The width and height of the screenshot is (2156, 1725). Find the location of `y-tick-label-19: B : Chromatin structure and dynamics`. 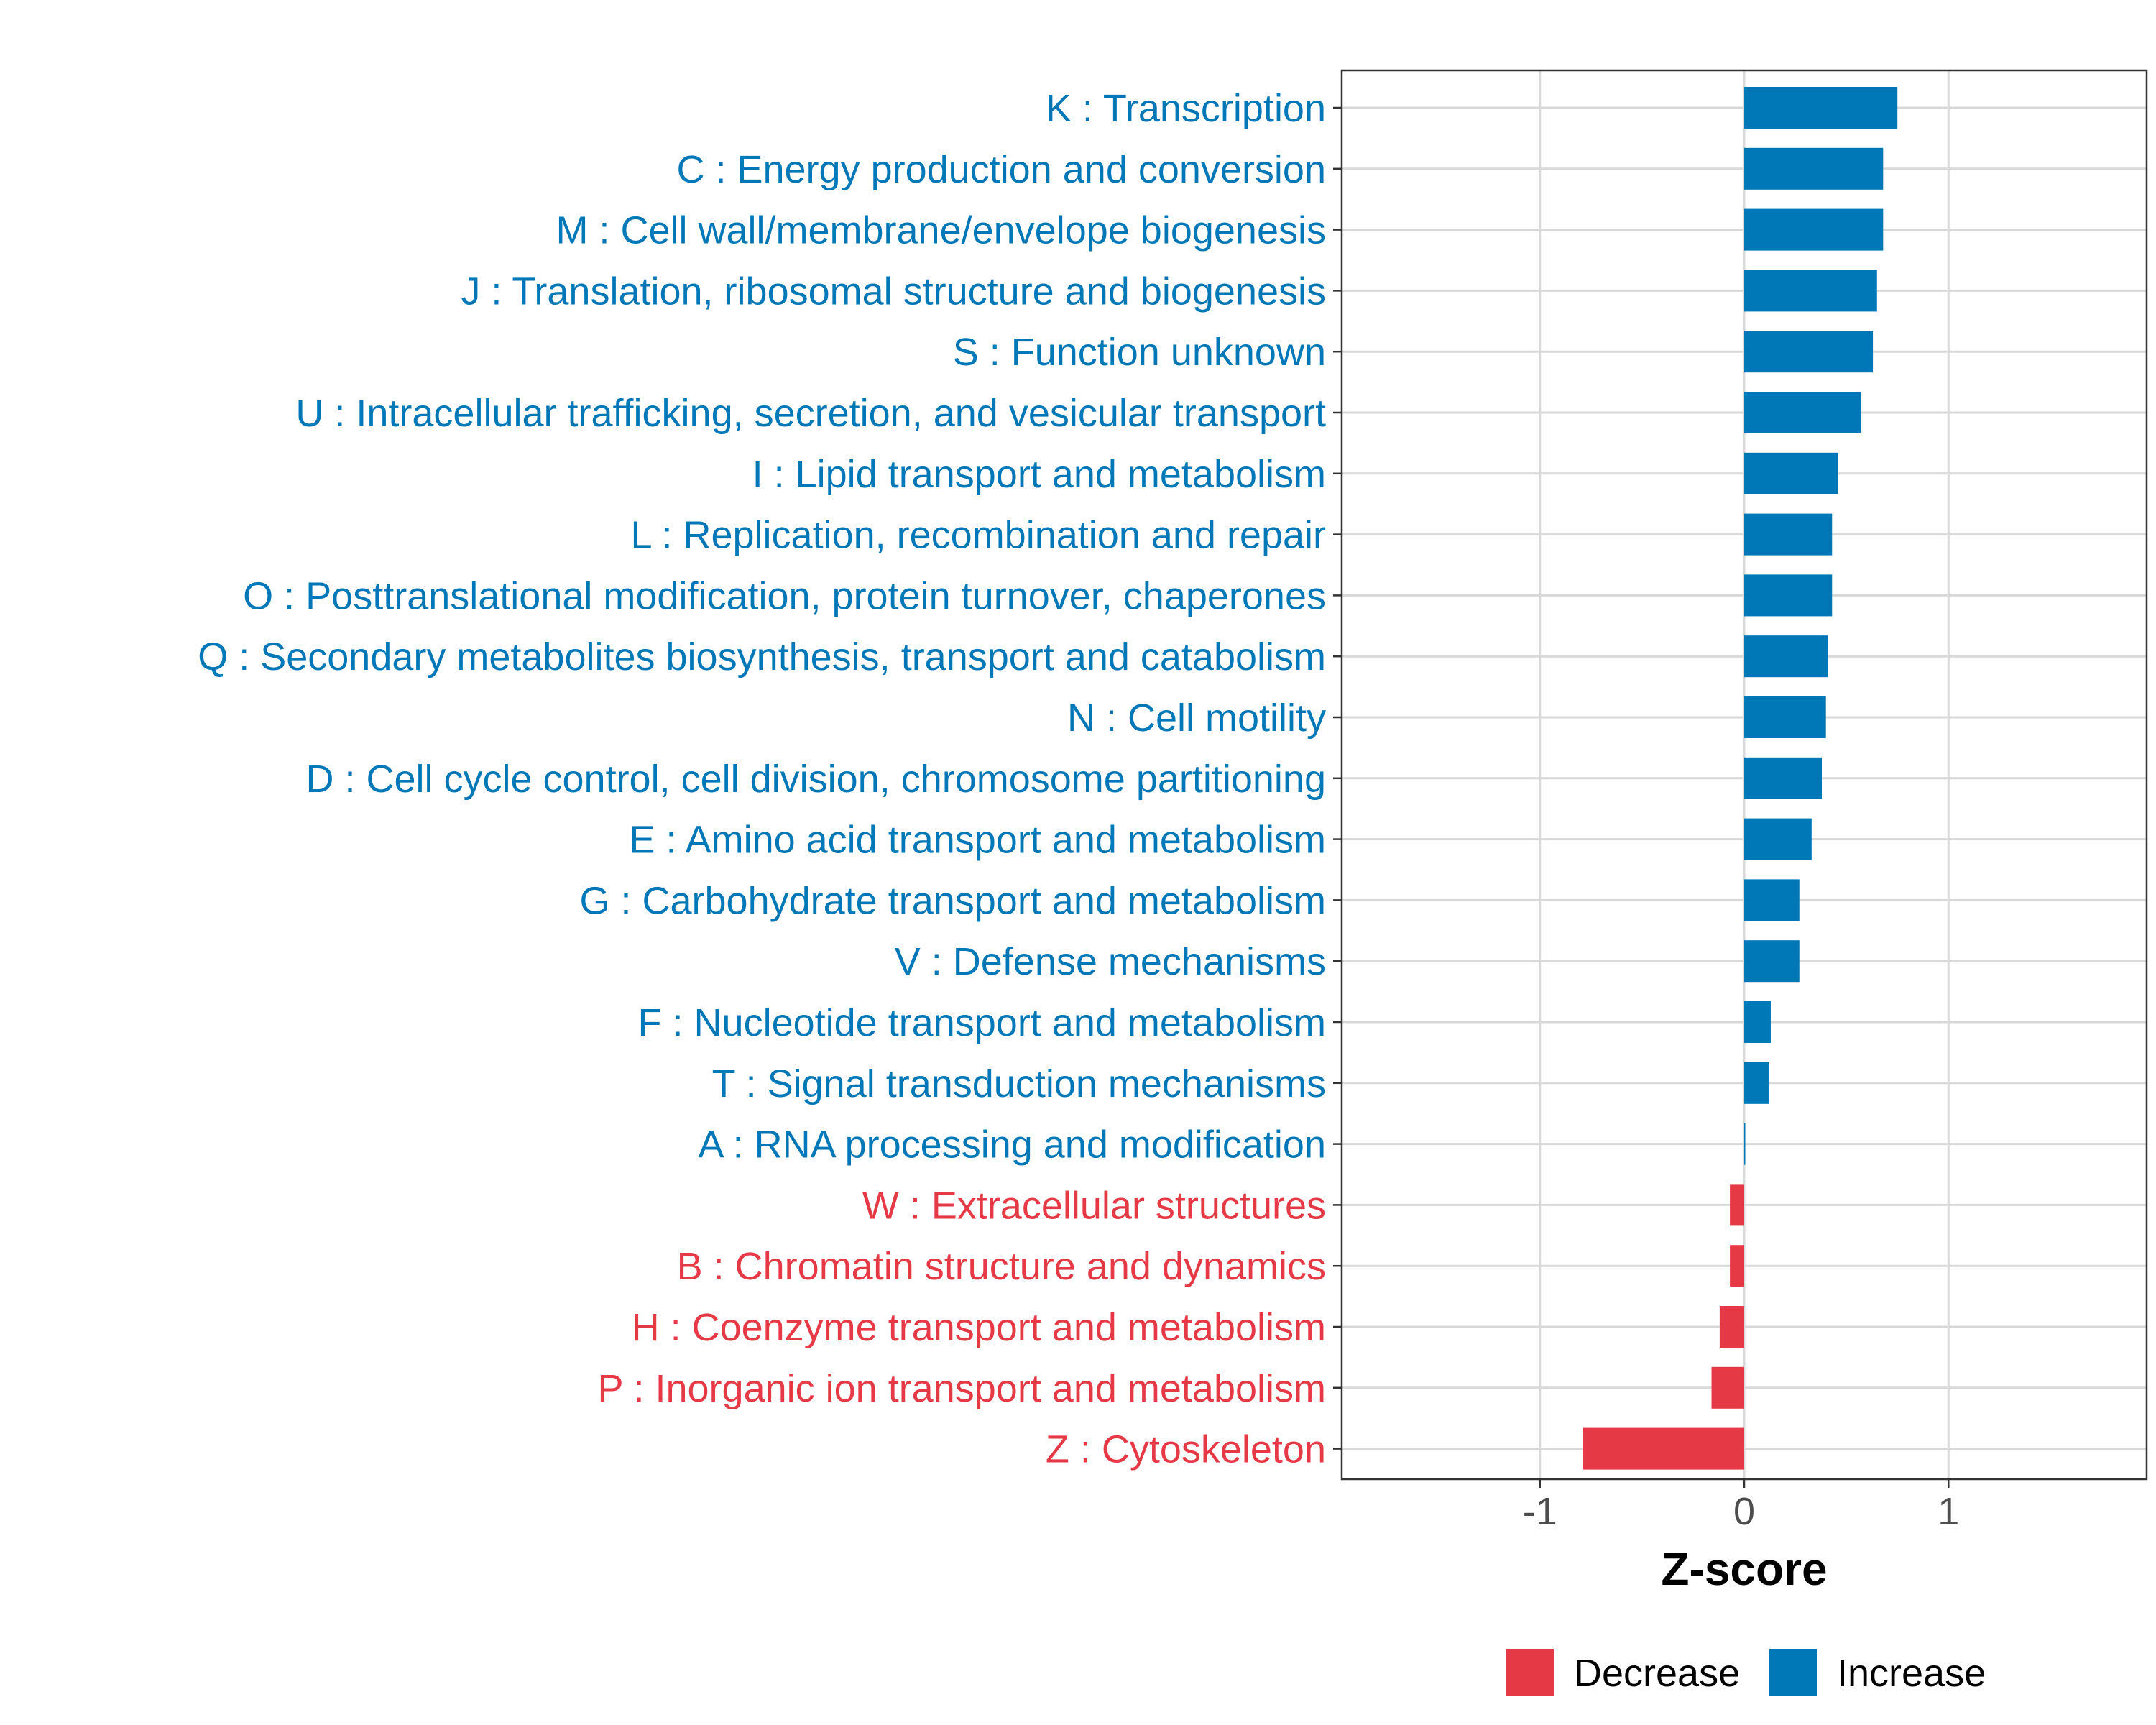

y-tick-label-19: B : Chromatin structure and dynamics is located at coordinates (1001, 1266).